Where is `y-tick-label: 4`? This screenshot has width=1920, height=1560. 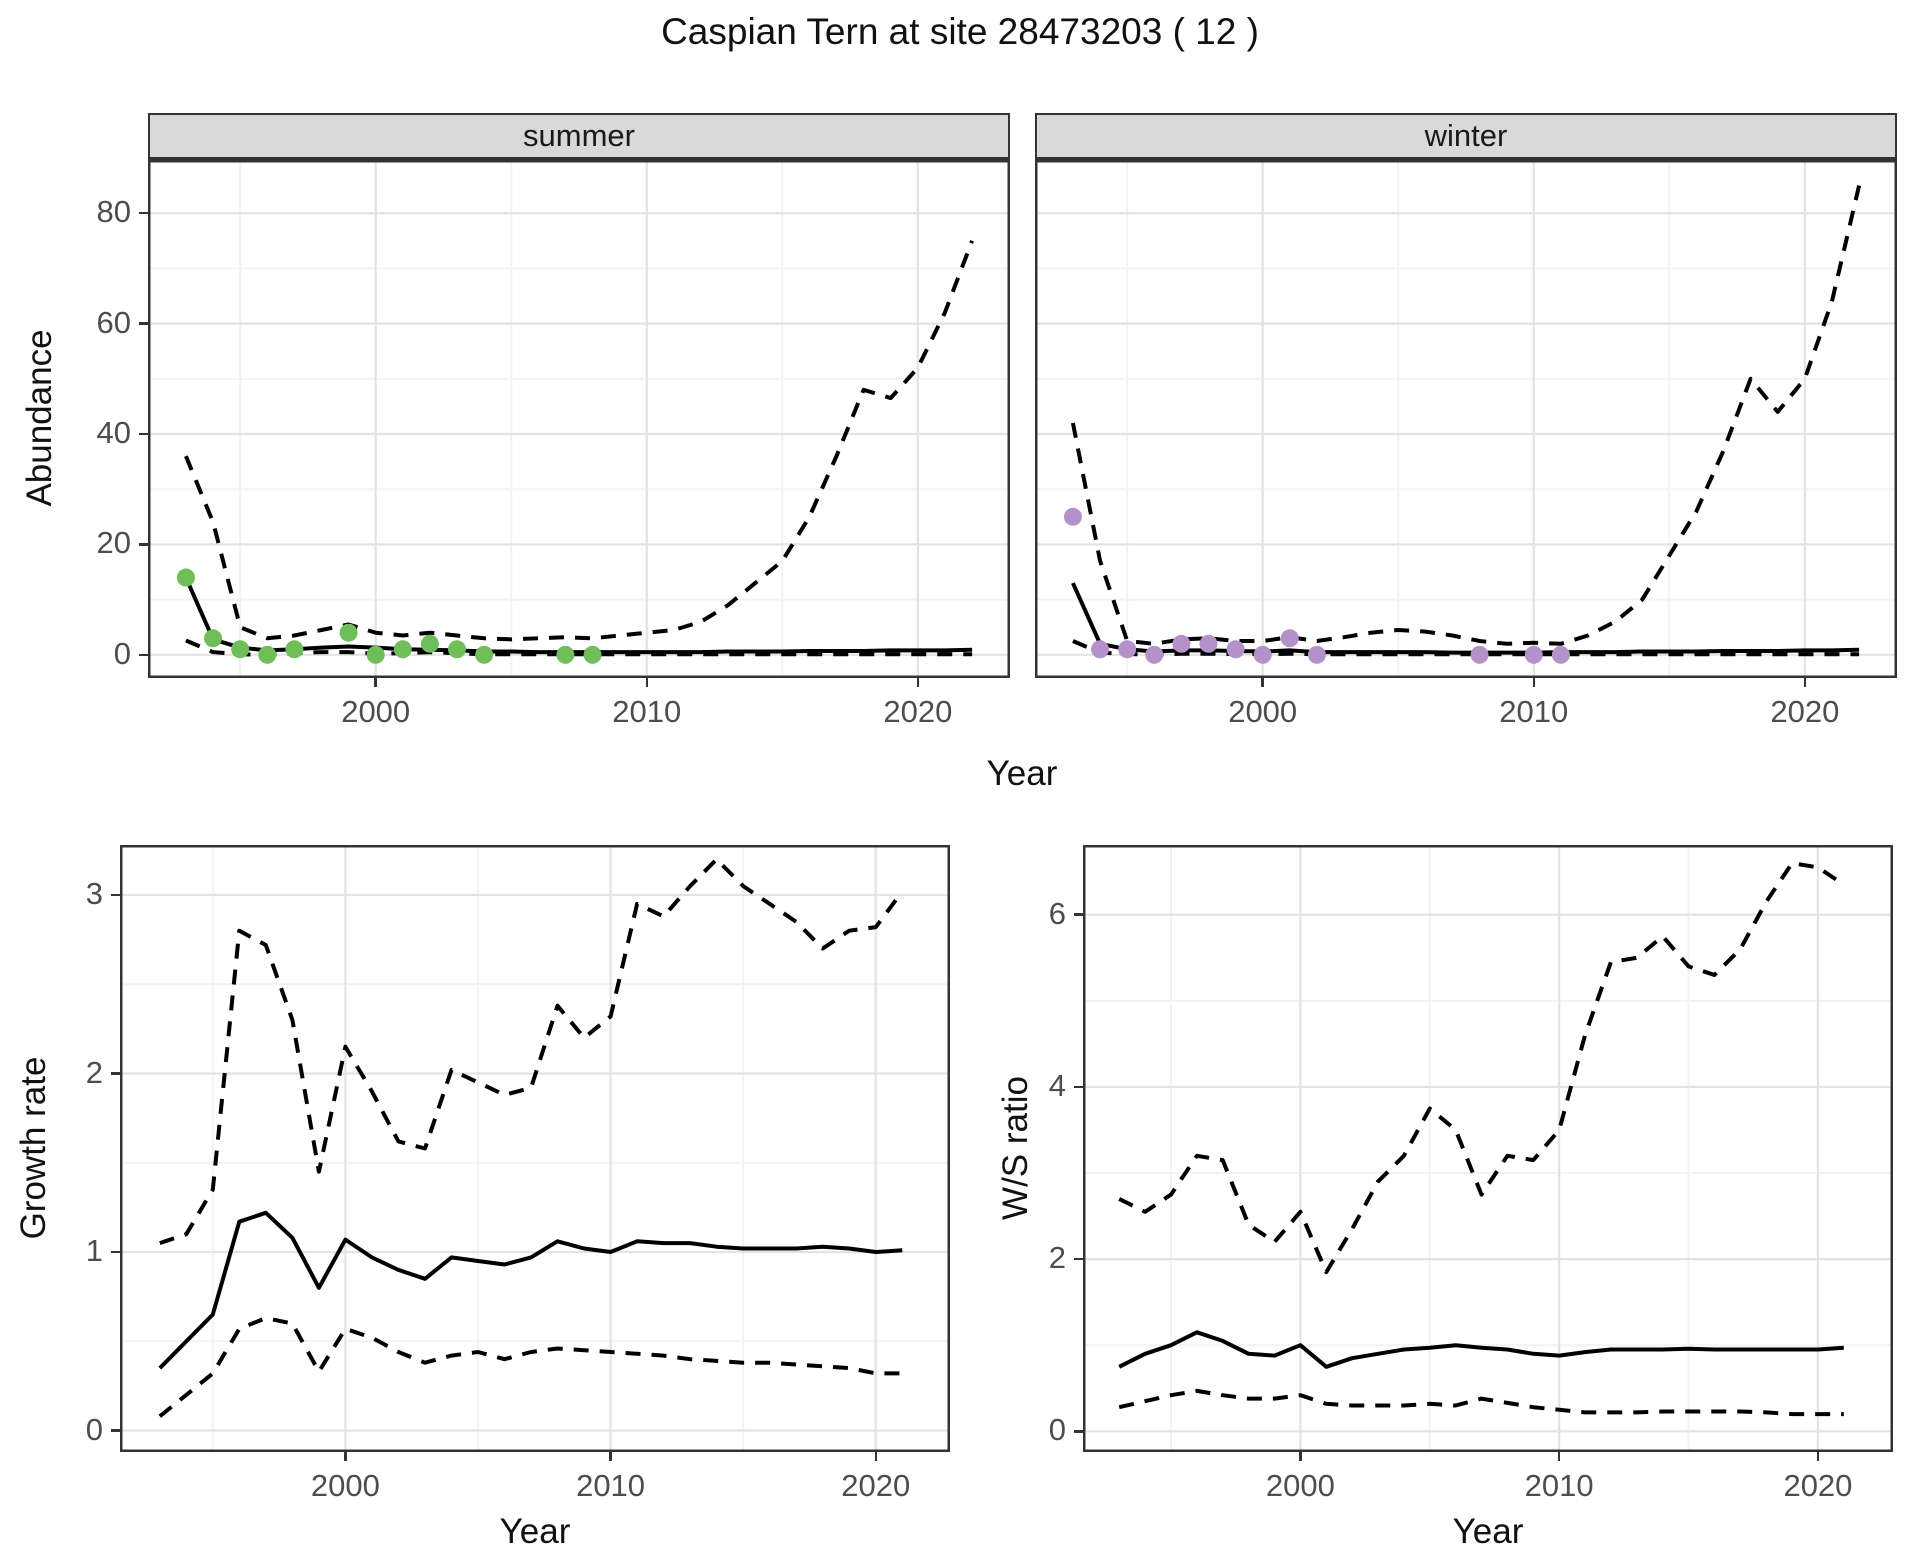
y-tick-label: 4 is located at coordinates (1057, 1085).